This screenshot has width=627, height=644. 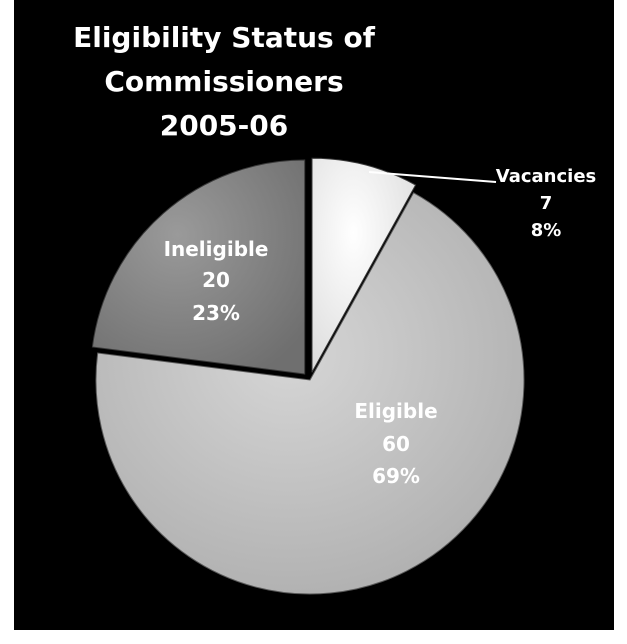 What do you see at coordinates (395, 411) in the screenshot?
I see `data-label-eligible-name: Eligible` at bounding box center [395, 411].